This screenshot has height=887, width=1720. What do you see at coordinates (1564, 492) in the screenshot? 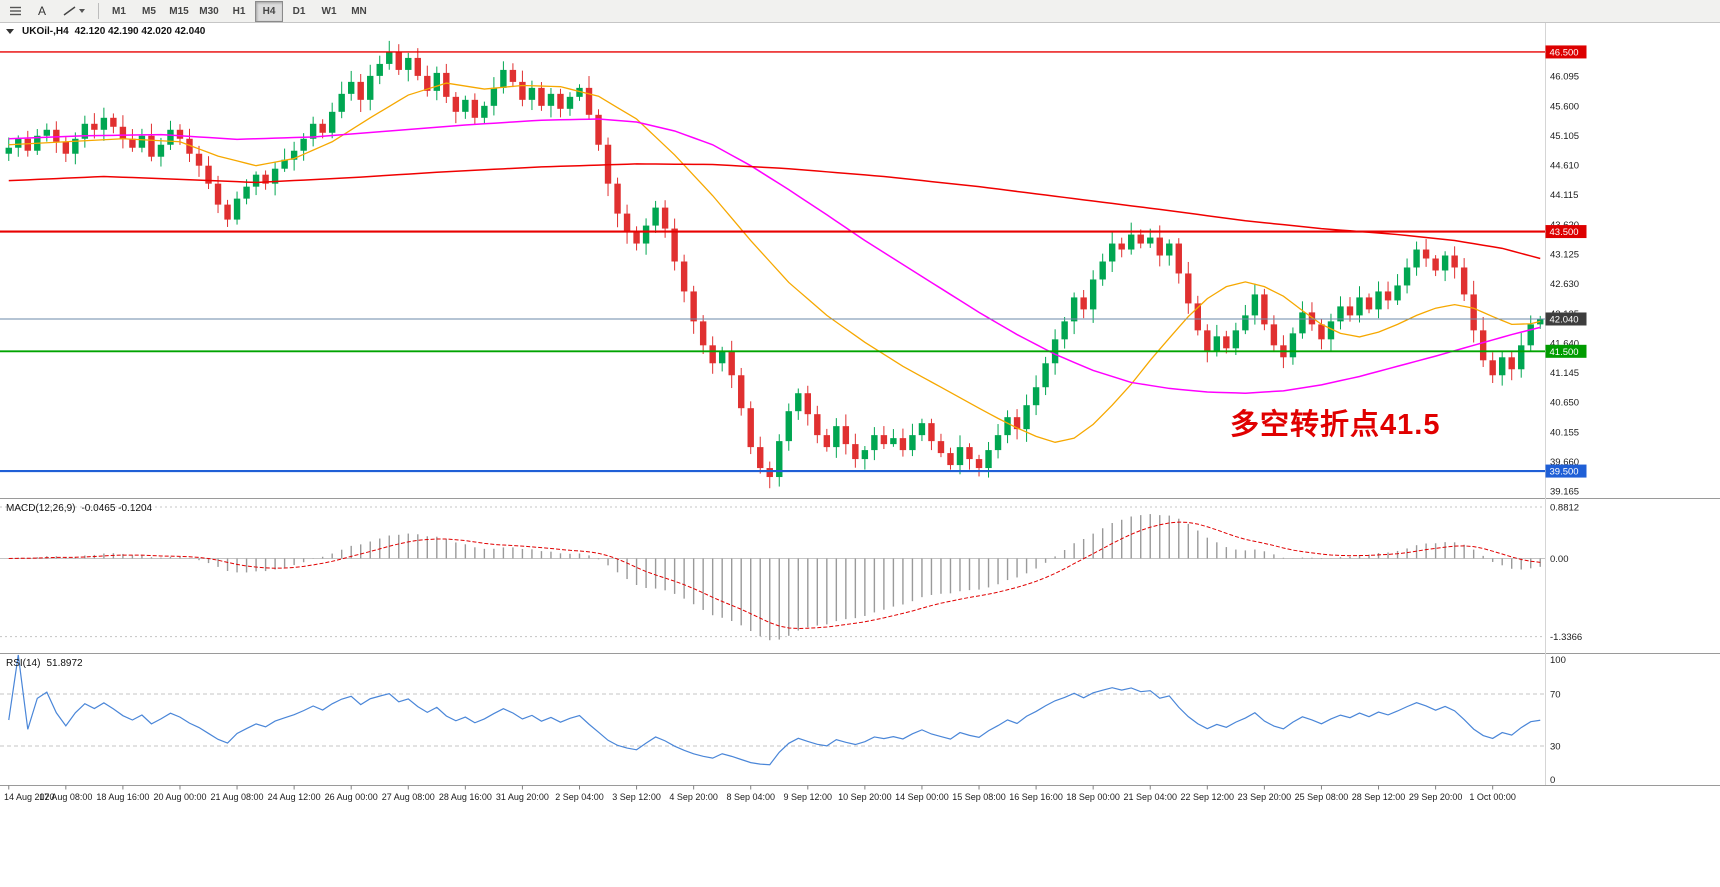
I see `price-axis-label: 39.165` at bounding box center [1564, 492].